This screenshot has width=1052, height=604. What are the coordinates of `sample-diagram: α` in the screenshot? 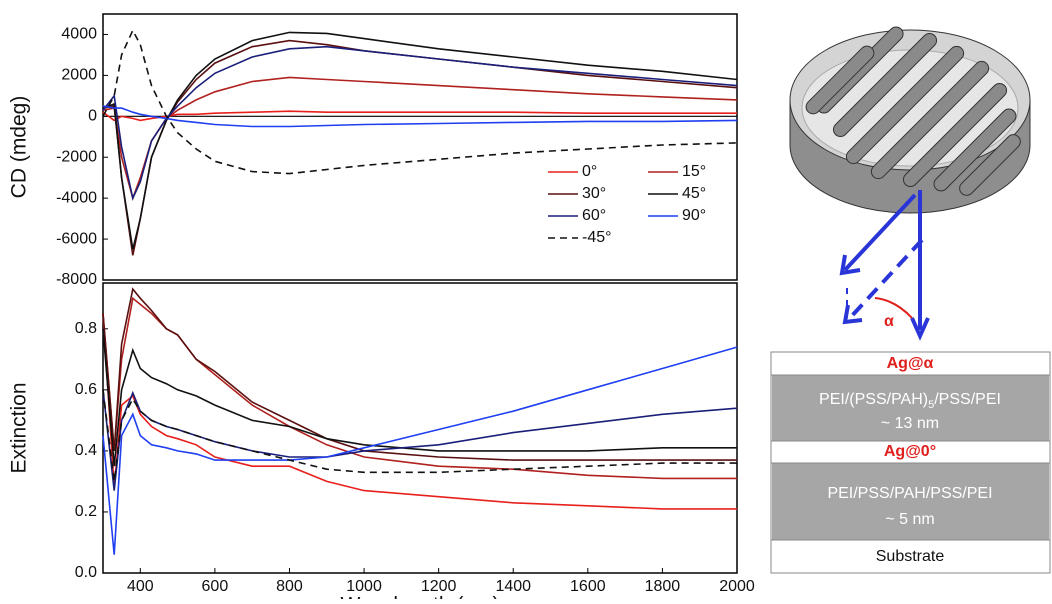 It's located at (910, 183).